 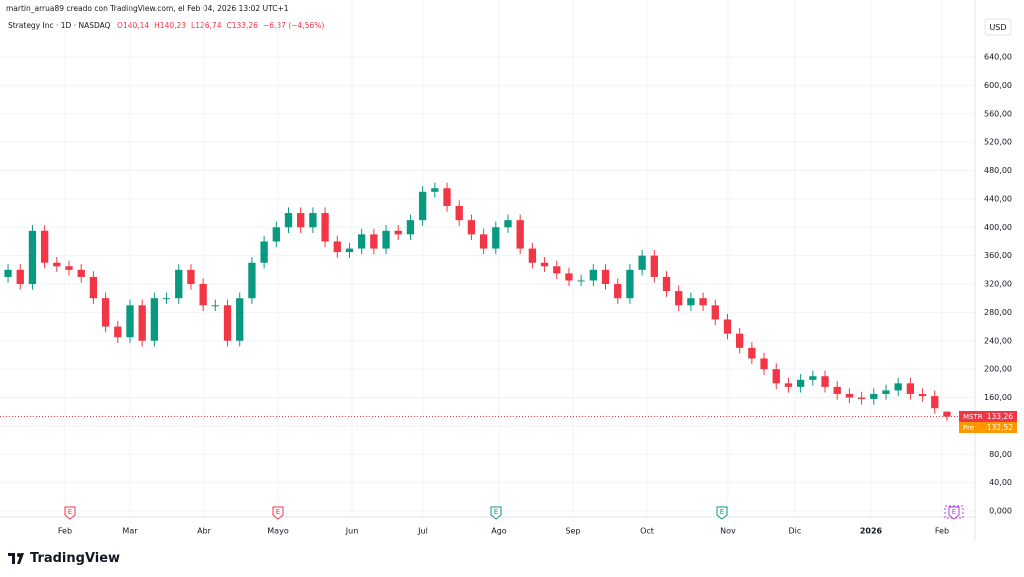 I want to click on logo-text: TradingView, so click(x=75, y=558).